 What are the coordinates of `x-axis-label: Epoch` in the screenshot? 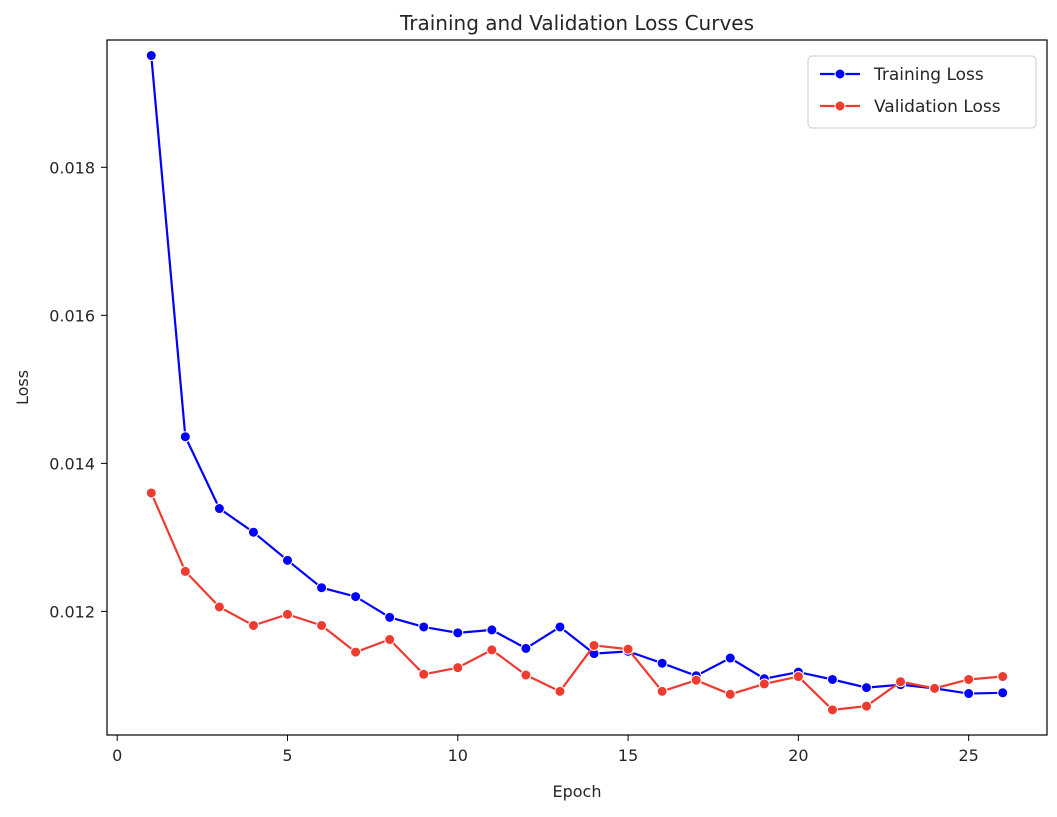 It's located at (577, 791).